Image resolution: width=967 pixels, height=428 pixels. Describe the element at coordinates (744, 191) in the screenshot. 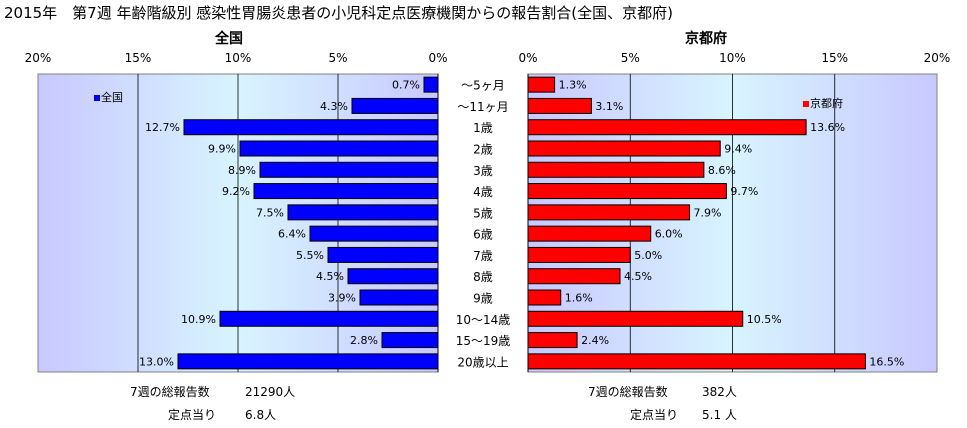

I see `kyoto-data-label: 9.7%` at that location.